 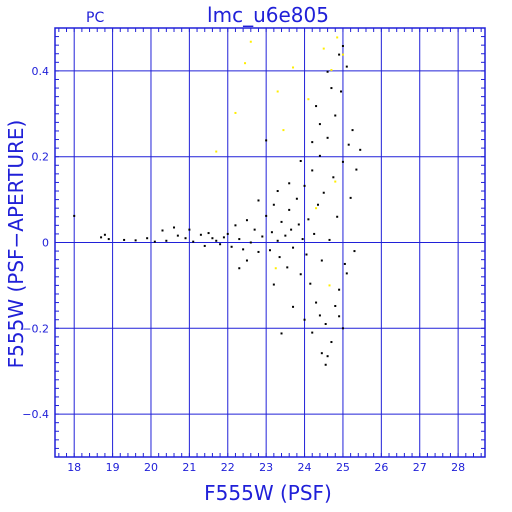 I want to click on x-tick-label: 23, so click(x=266, y=467).